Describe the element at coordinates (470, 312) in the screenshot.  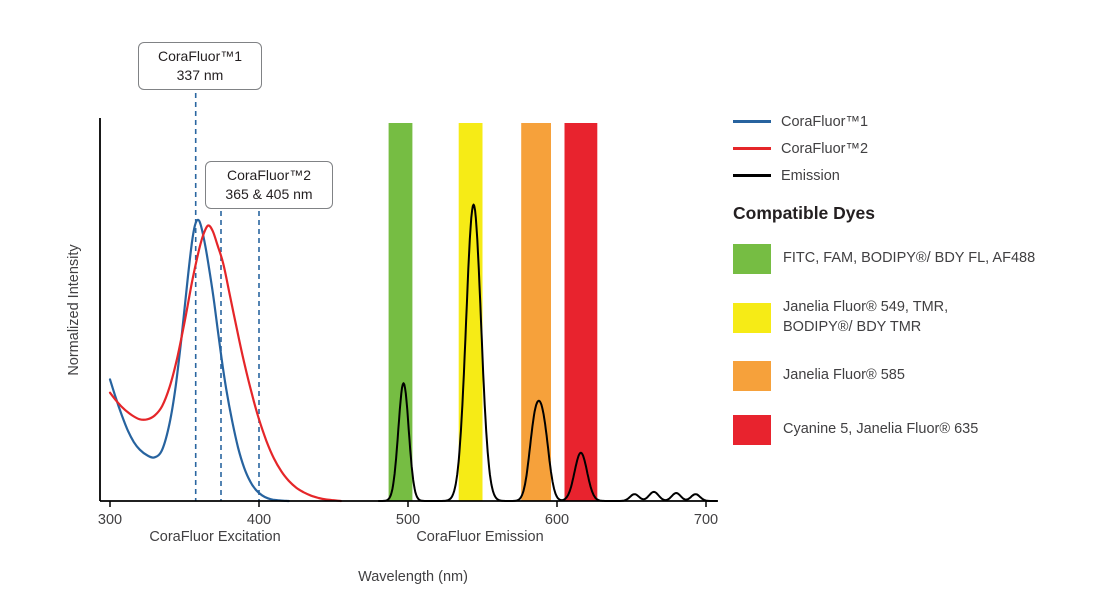
I see `filter-band-yellow` at that location.